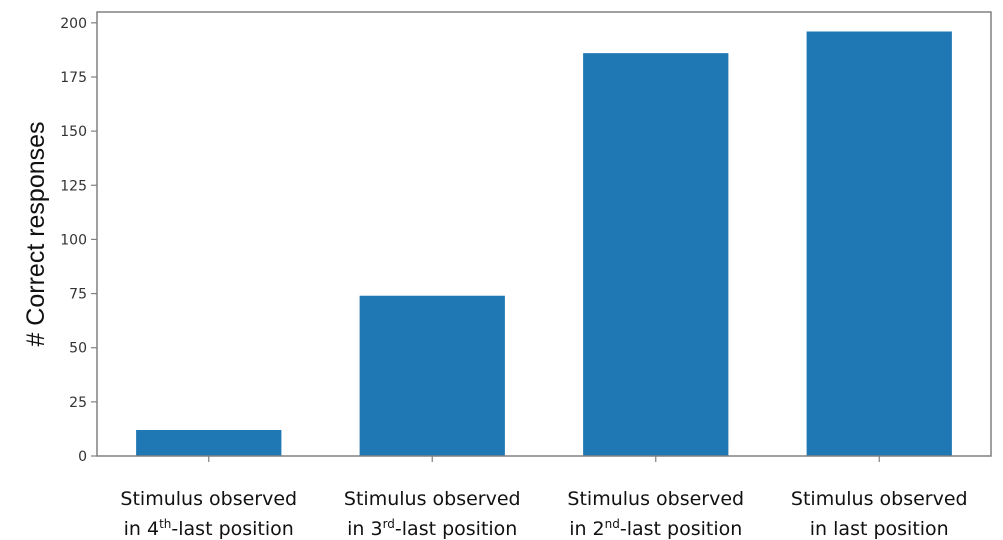 This screenshot has width=1003, height=540. What do you see at coordinates (364, 529) in the screenshot?
I see `x-tick-label-text: in 3` at bounding box center [364, 529].